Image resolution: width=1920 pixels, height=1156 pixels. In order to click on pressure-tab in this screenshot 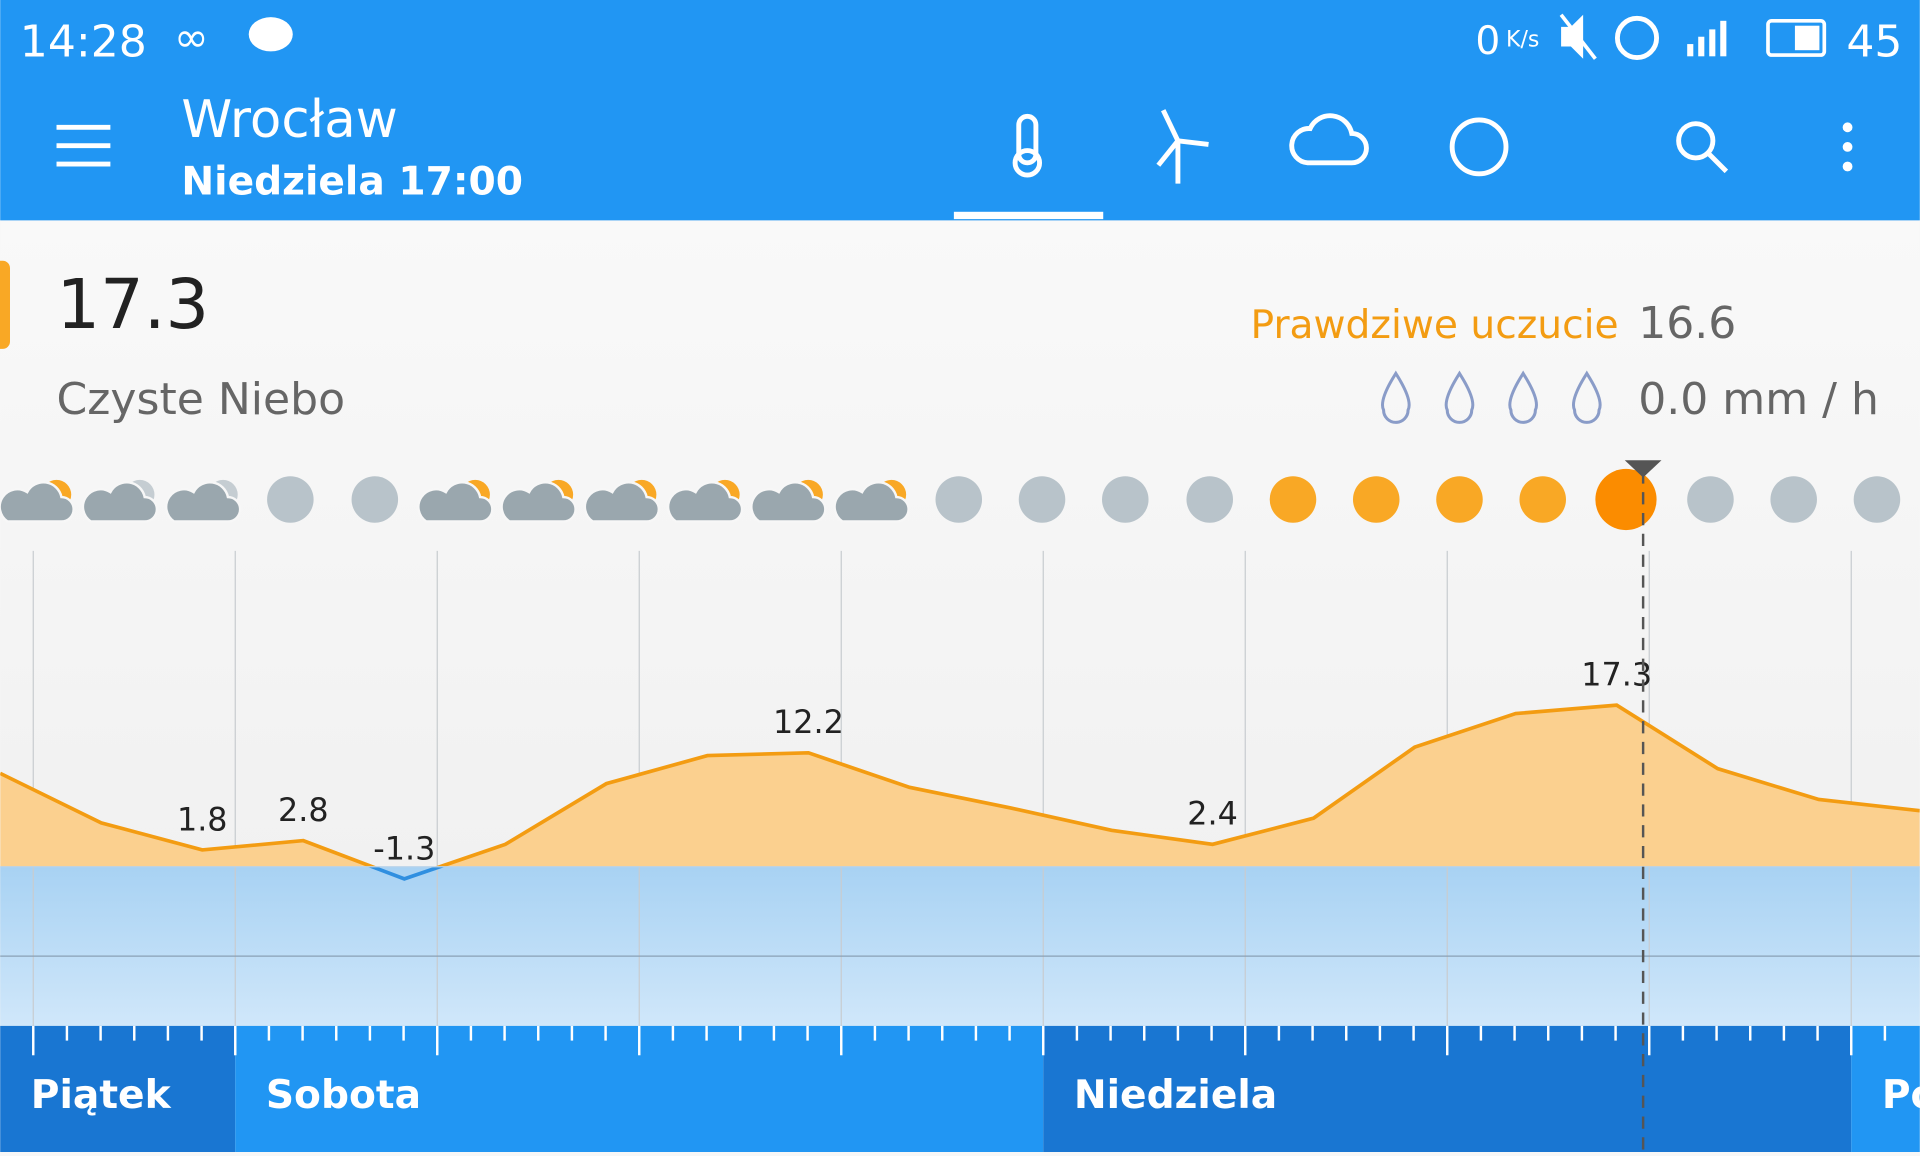, I will do `click(1479, 147)`.